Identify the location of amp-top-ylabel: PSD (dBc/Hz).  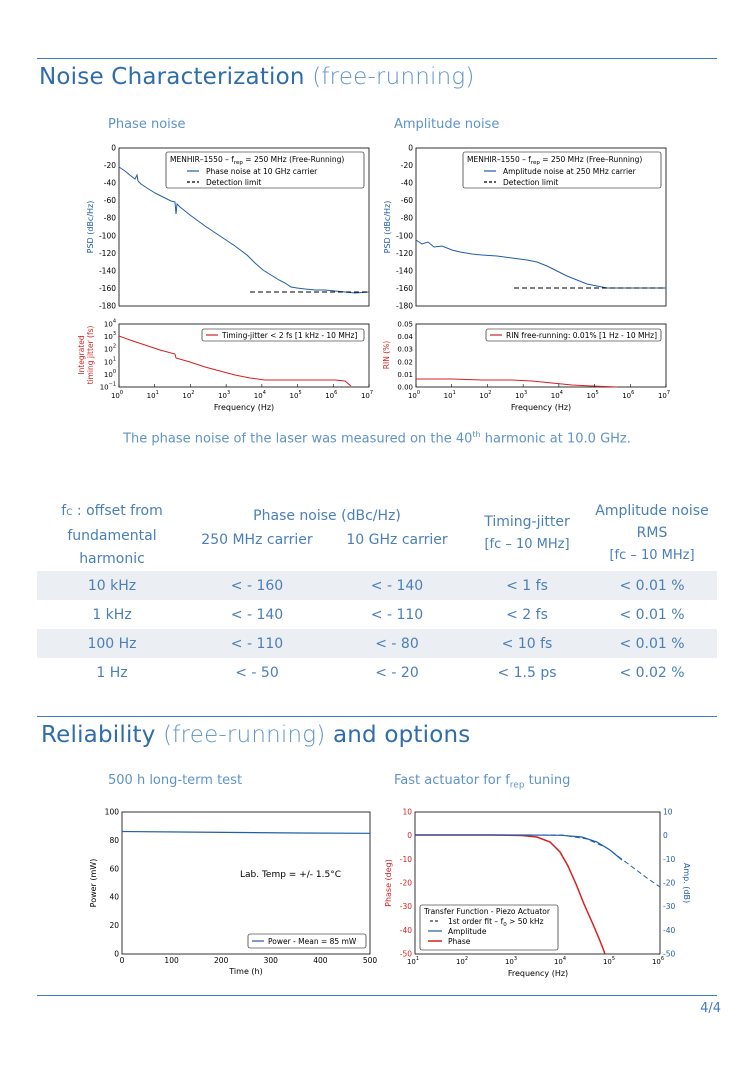
(387, 227).